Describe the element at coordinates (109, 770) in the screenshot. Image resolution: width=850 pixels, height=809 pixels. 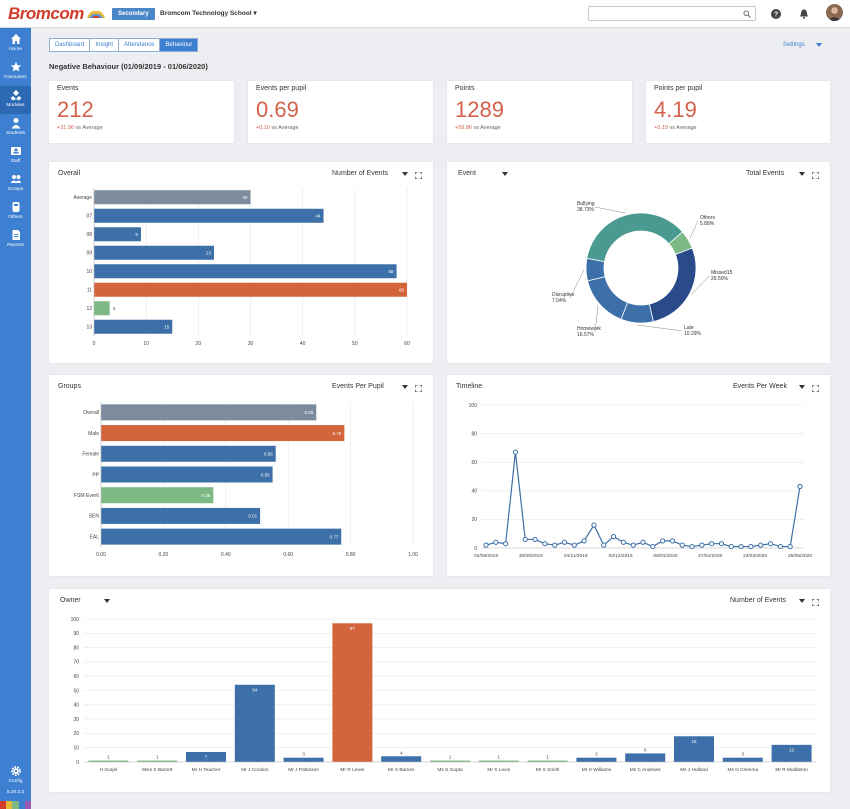
I see `x-tick-label: H Gurjel` at that location.